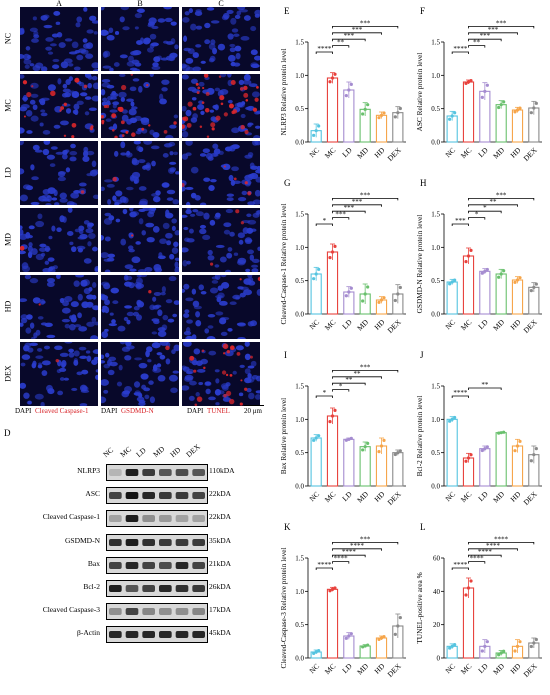  I want to click on blot-protein-label: GSDMD-N, so click(82, 540).